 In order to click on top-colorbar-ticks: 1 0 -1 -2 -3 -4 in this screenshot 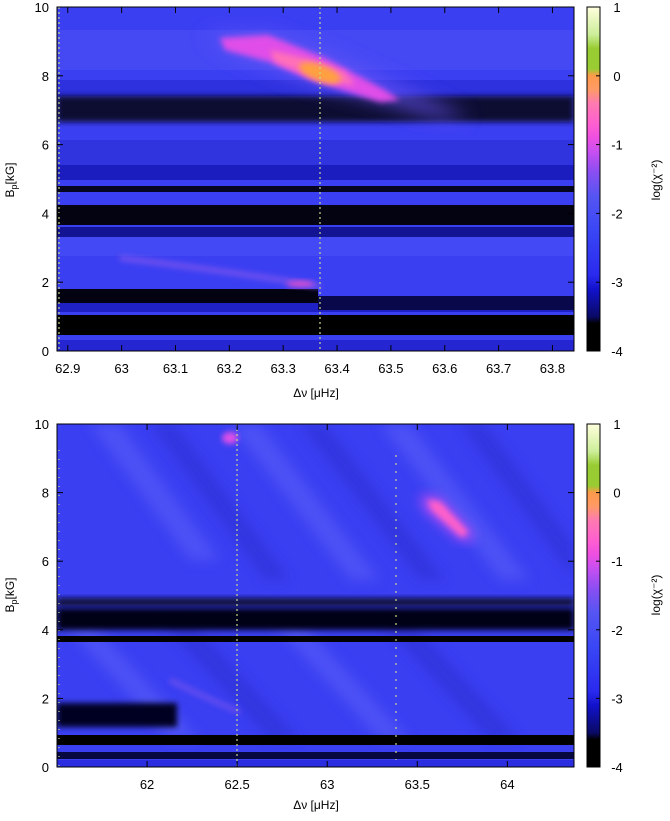, I will do `click(609, 179)`.